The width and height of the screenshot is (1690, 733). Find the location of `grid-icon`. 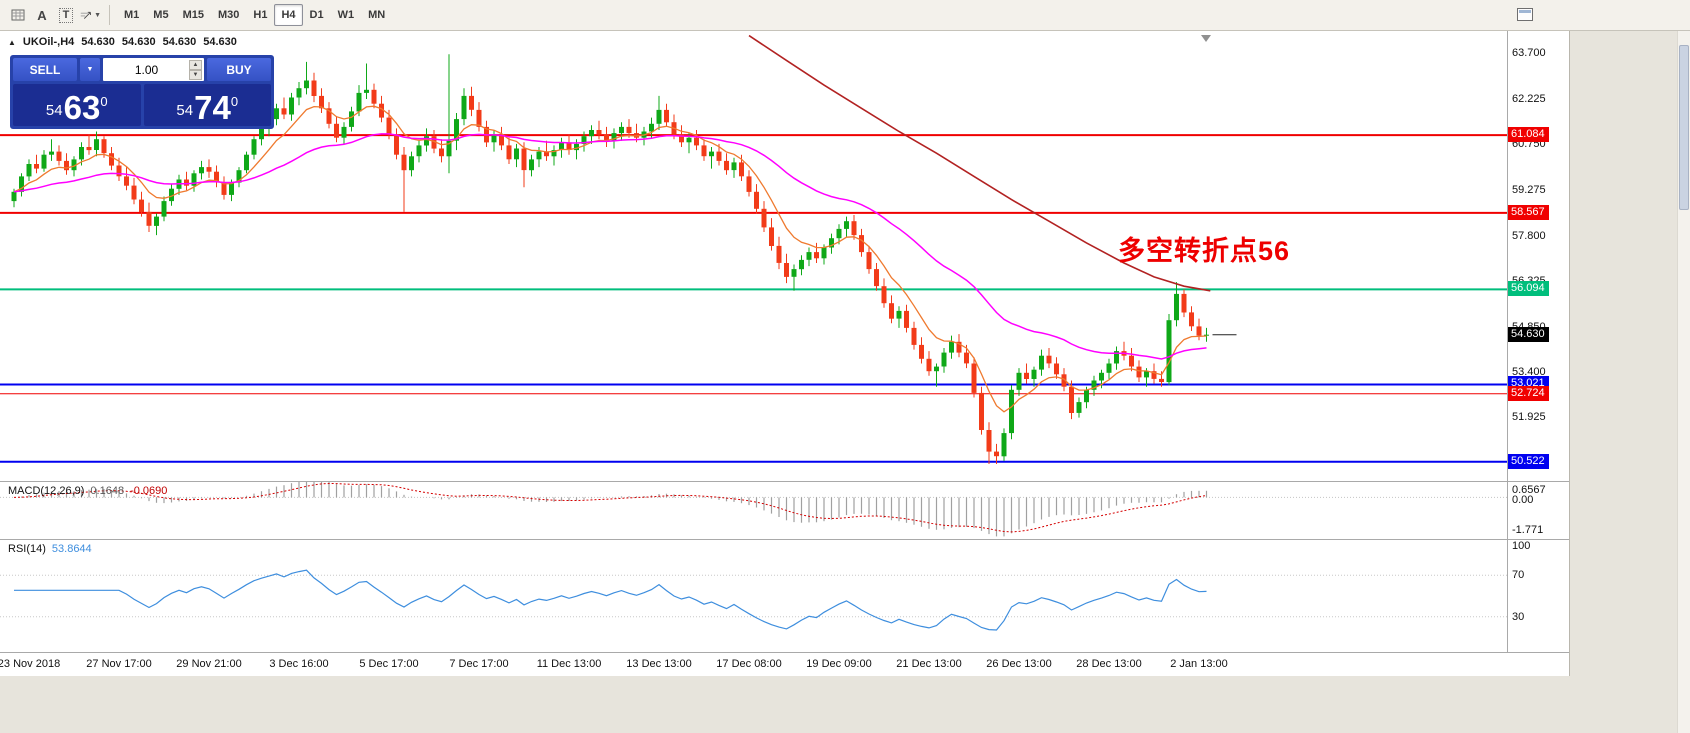

grid-icon is located at coordinates (18, 15).